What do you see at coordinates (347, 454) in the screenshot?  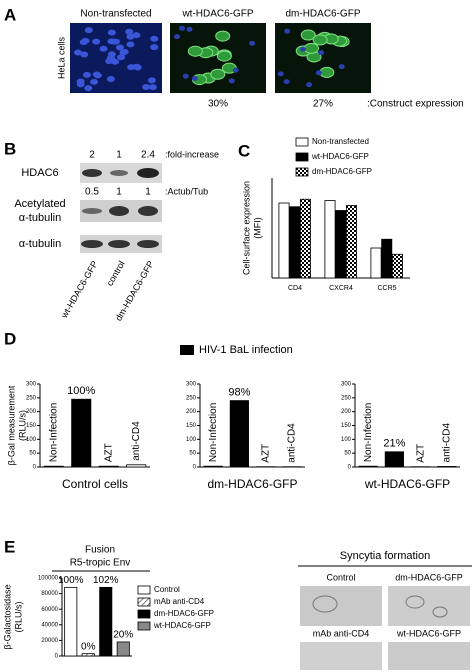 I see `y-tick-label: 50` at bounding box center [347, 454].